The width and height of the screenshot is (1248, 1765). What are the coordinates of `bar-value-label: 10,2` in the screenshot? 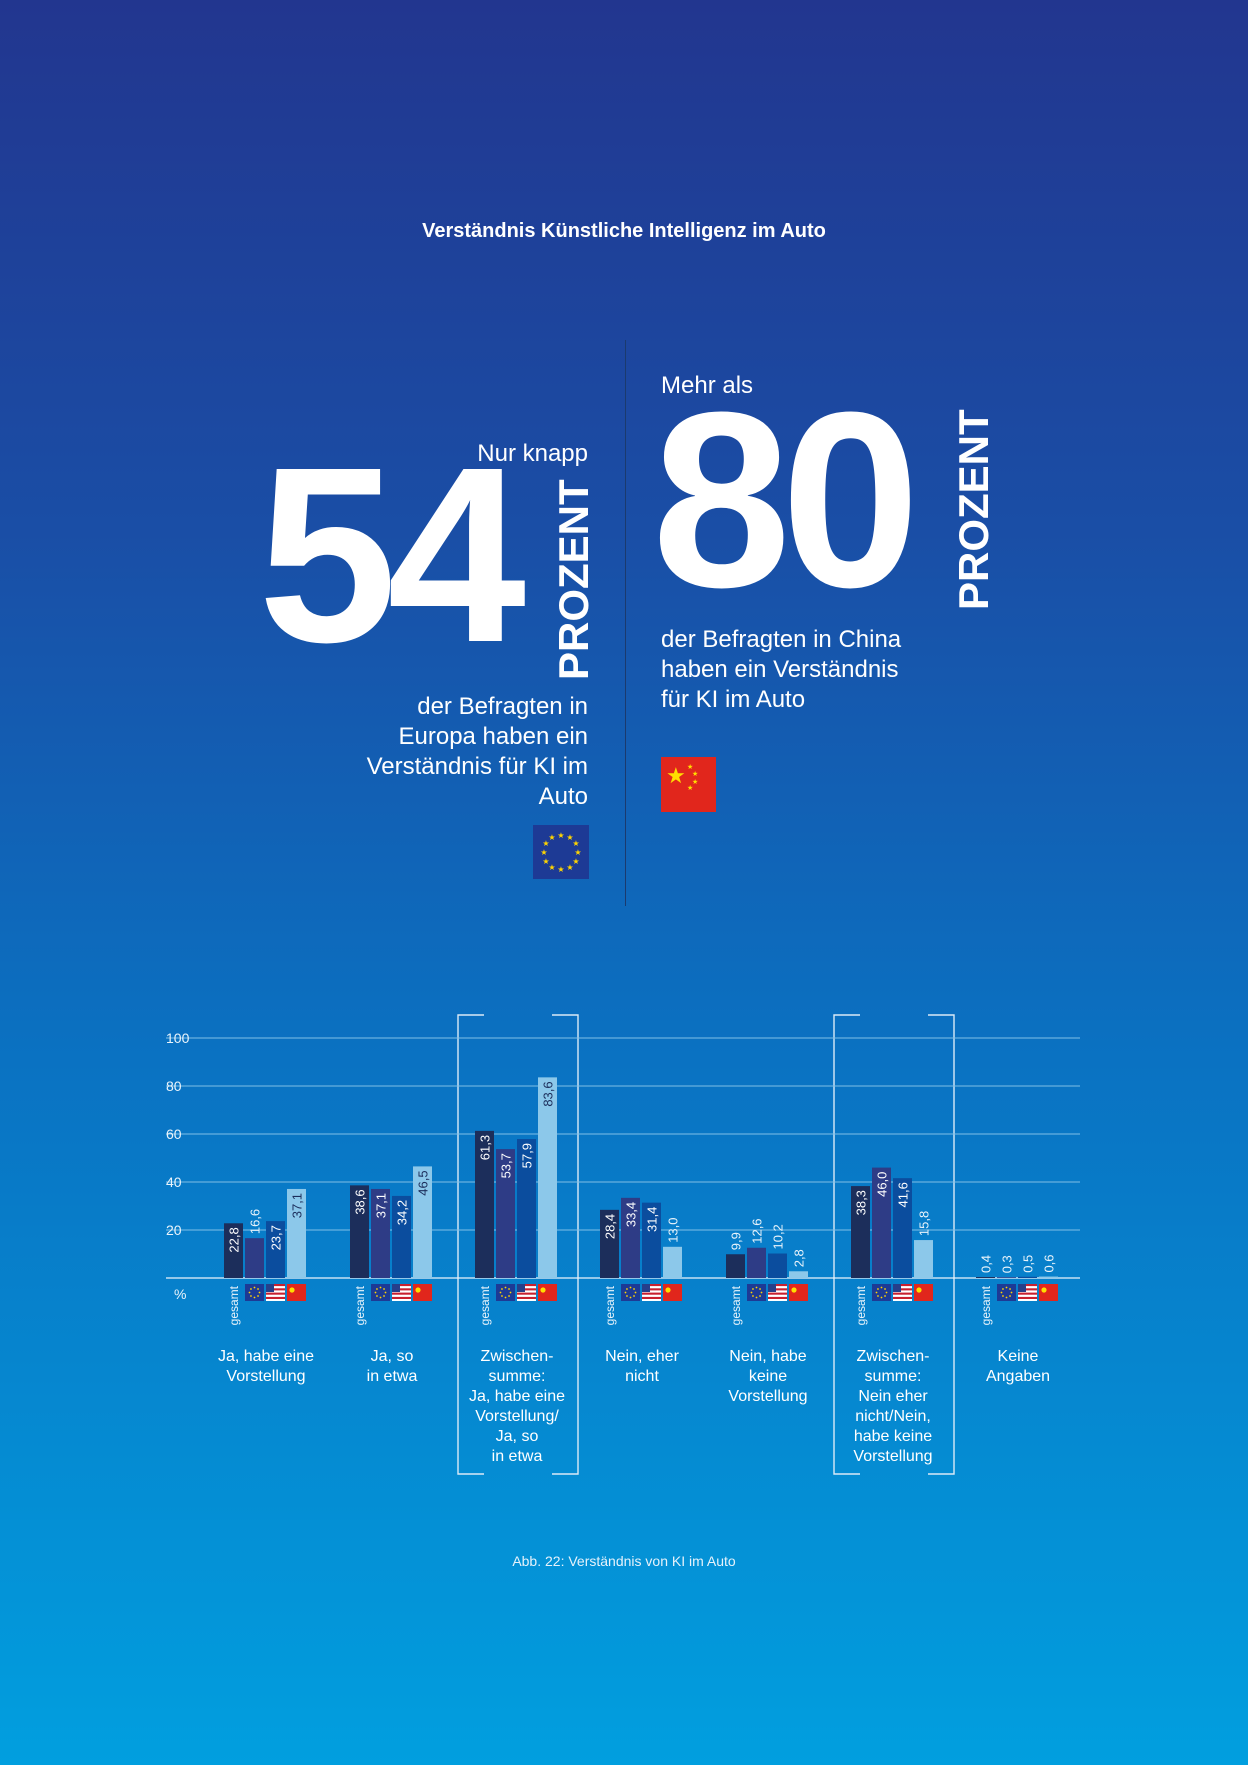 It's located at (778, 1236).